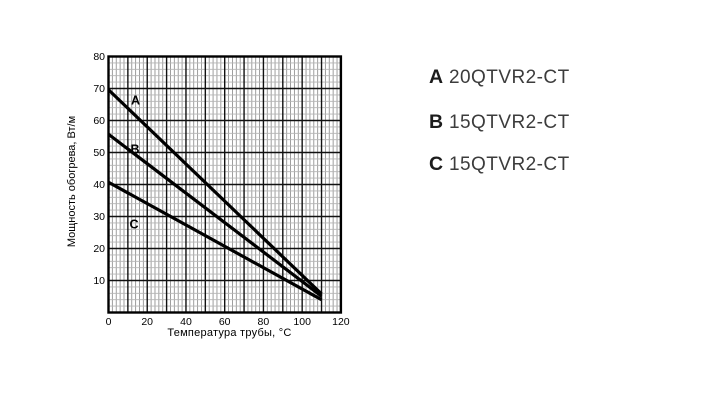 This screenshot has width=718, height=400. Describe the element at coordinates (99, 153) in the screenshot. I see `svg-text: 50` at that location.